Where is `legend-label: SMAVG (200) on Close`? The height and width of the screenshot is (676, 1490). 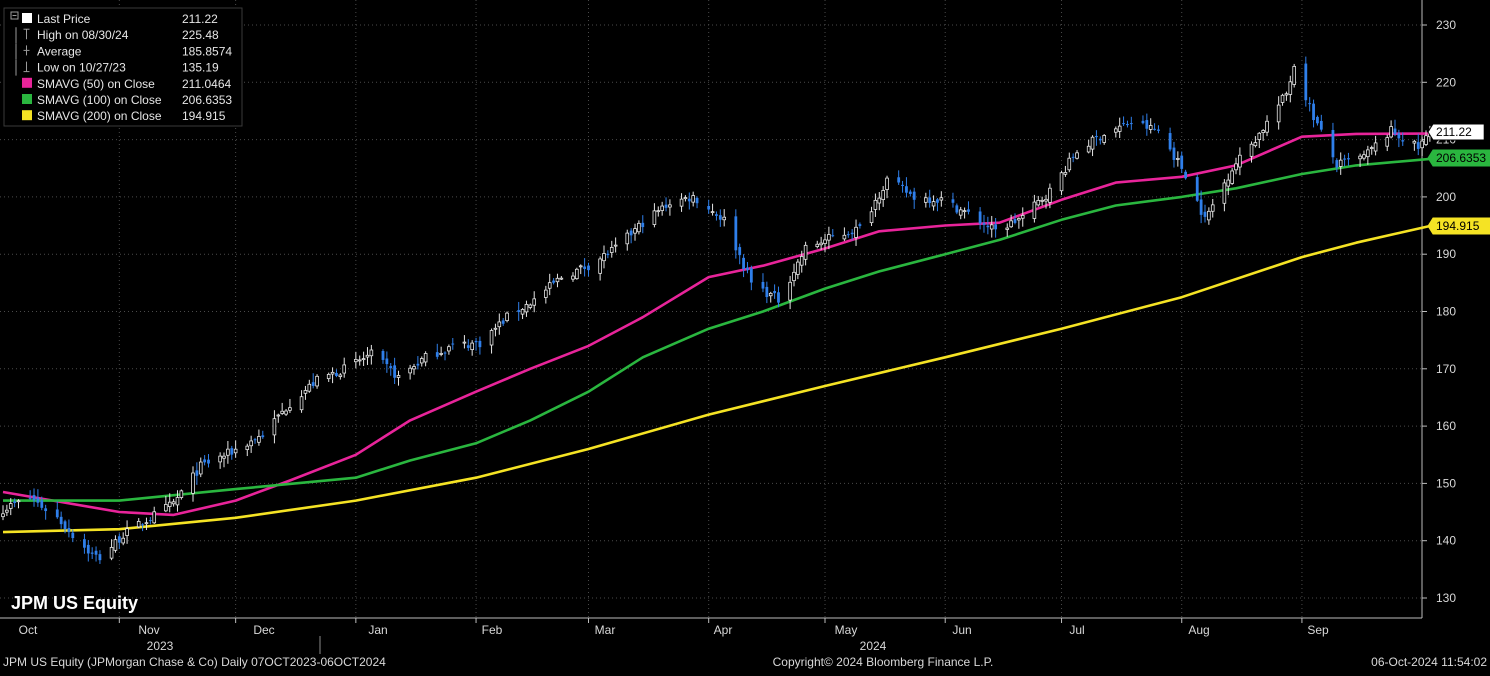
legend-label: SMAVG (200) on Close is located at coordinates (99, 116).